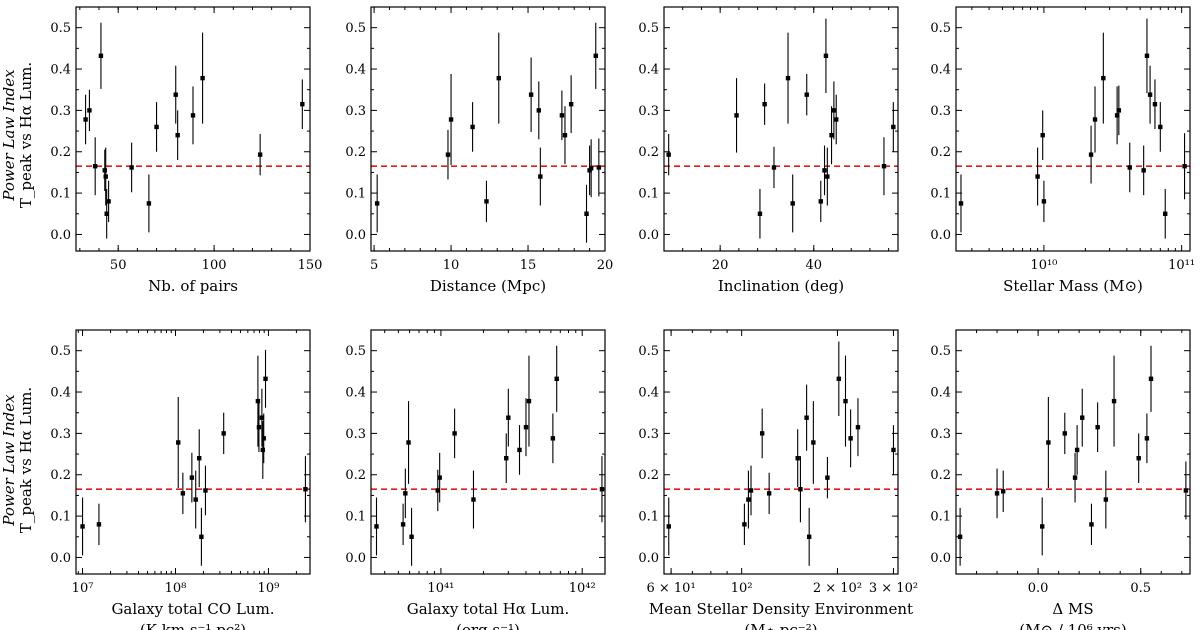  What do you see at coordinates (781, 286) in the screenshot?
I see `x-axis-label: Inclination (deg)` at bounding box center [781, 286].